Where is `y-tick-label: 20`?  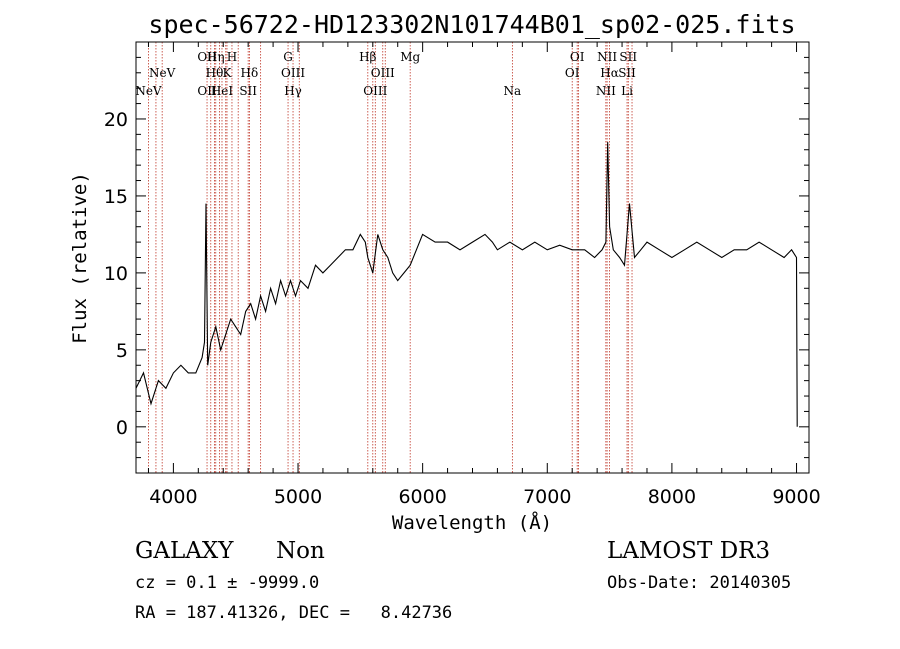 y-tick-label: 20 is located at coordinates (116, 120).